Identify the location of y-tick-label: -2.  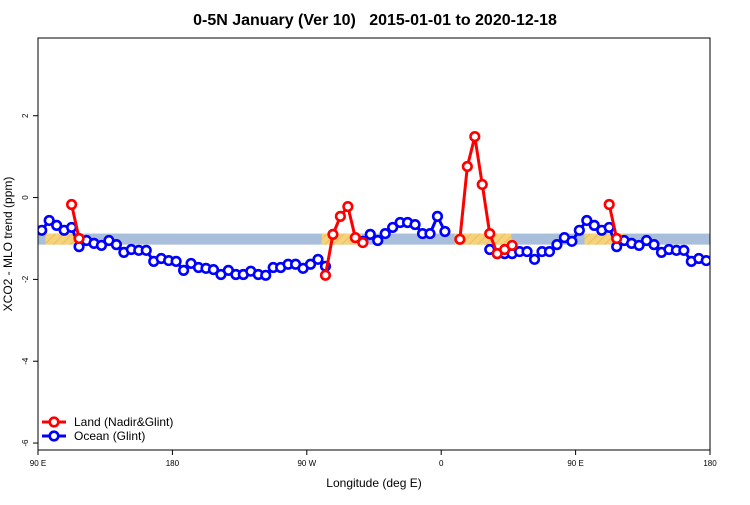
(25, 279).